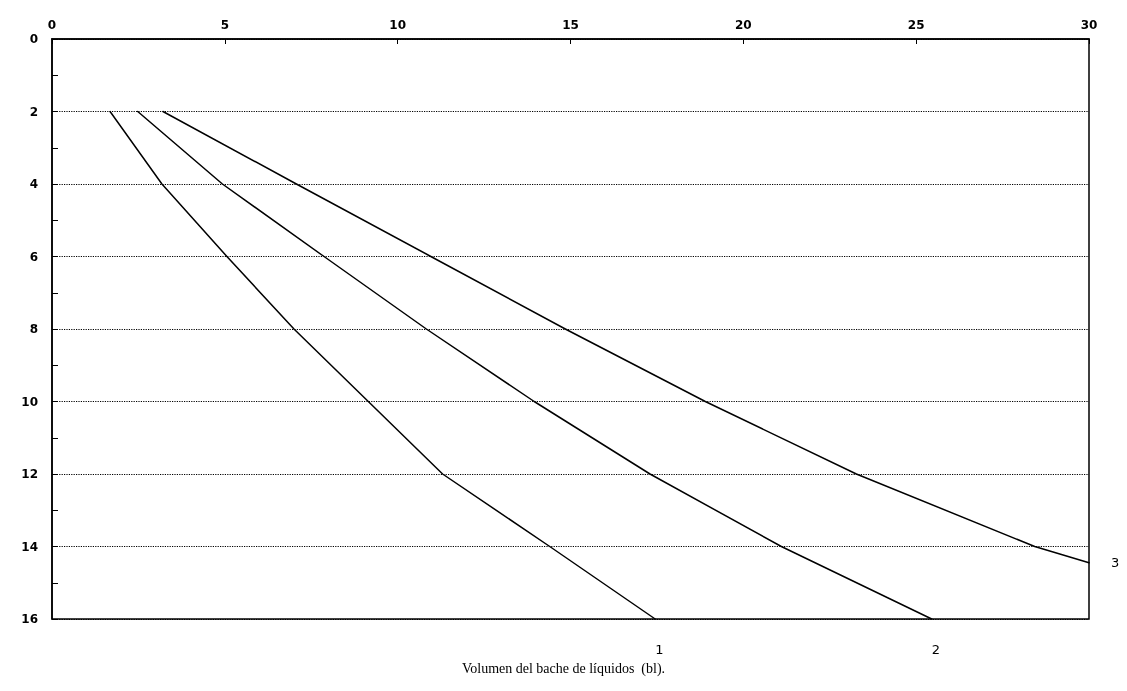  What do you see at coordinates (1115, 563) in the screenshot?
I see `series-label: 3` at bounding box center [1115, 563].